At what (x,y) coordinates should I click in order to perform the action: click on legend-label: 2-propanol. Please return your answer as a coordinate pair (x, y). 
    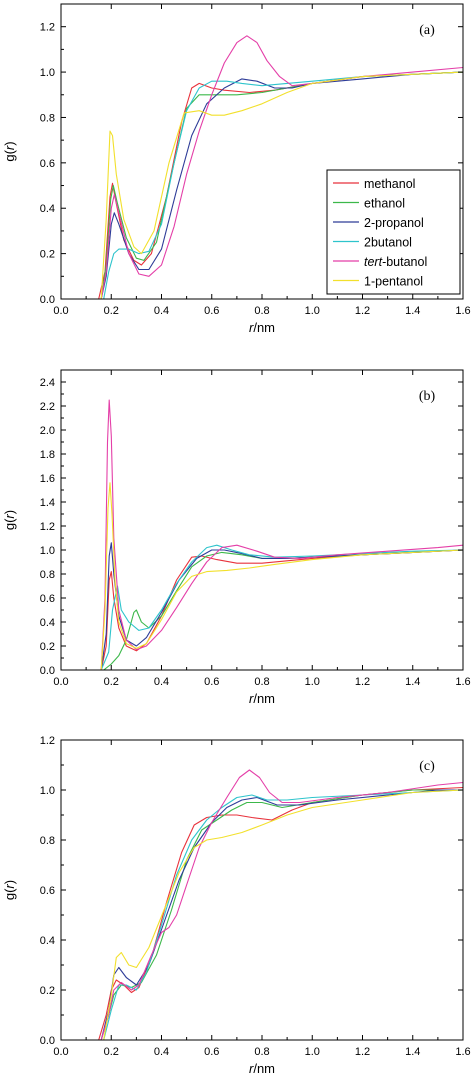
    Looking at the image, I should click on (394, 223).